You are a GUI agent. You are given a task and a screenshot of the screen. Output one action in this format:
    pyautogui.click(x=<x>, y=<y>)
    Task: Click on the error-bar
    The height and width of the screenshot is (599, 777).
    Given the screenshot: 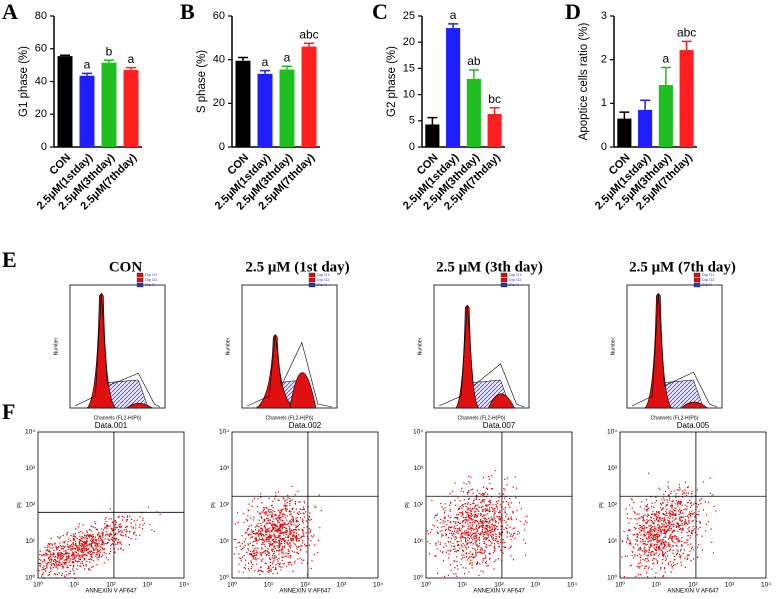 What is the action you would take?
    pyautogui.click(x=109, y=61)
    